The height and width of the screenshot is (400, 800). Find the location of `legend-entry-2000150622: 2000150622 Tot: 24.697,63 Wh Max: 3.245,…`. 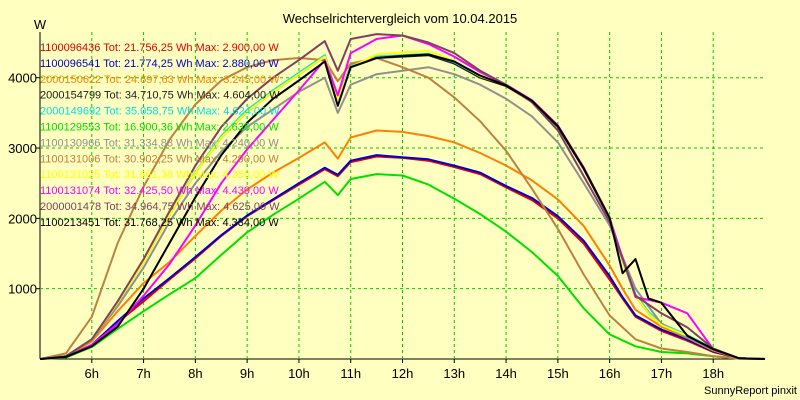

legend-entry-2000150622: 2000150622 Tot: 24.697,63 Wh Max: 3.245,… is located at coordinates (160, 80).